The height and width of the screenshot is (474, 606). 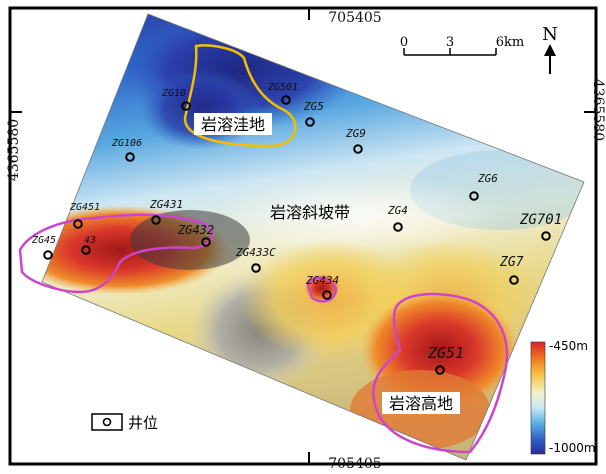 I want to click on well-label-zg51: ZG51, so click(x=445, y=353).